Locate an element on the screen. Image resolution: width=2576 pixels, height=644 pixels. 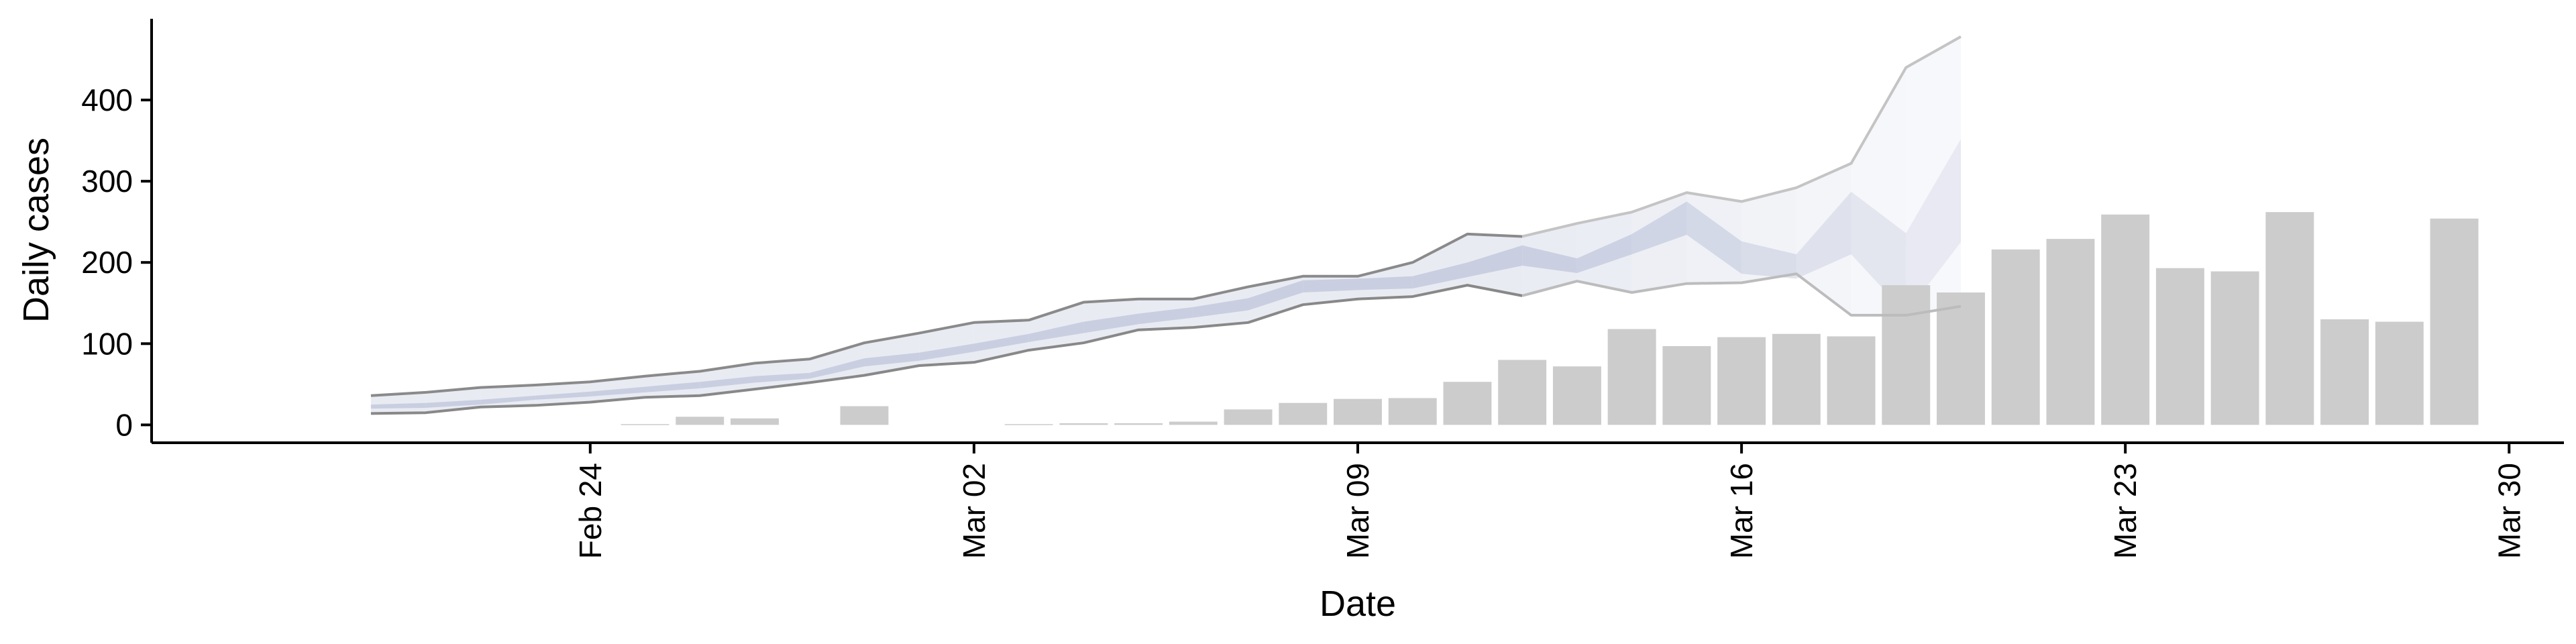
upper-bound-line is located at coordinates (946, 314).